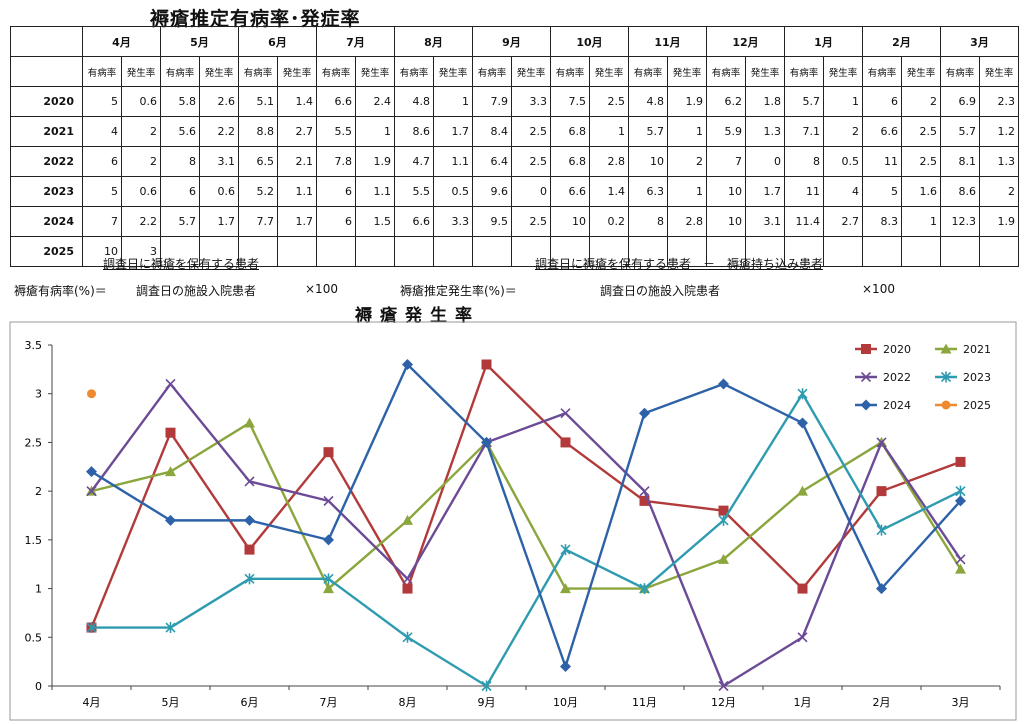  Describe the element at coordinates (589, 41) in the screenshot. I see `month-header: 10月` at that location.